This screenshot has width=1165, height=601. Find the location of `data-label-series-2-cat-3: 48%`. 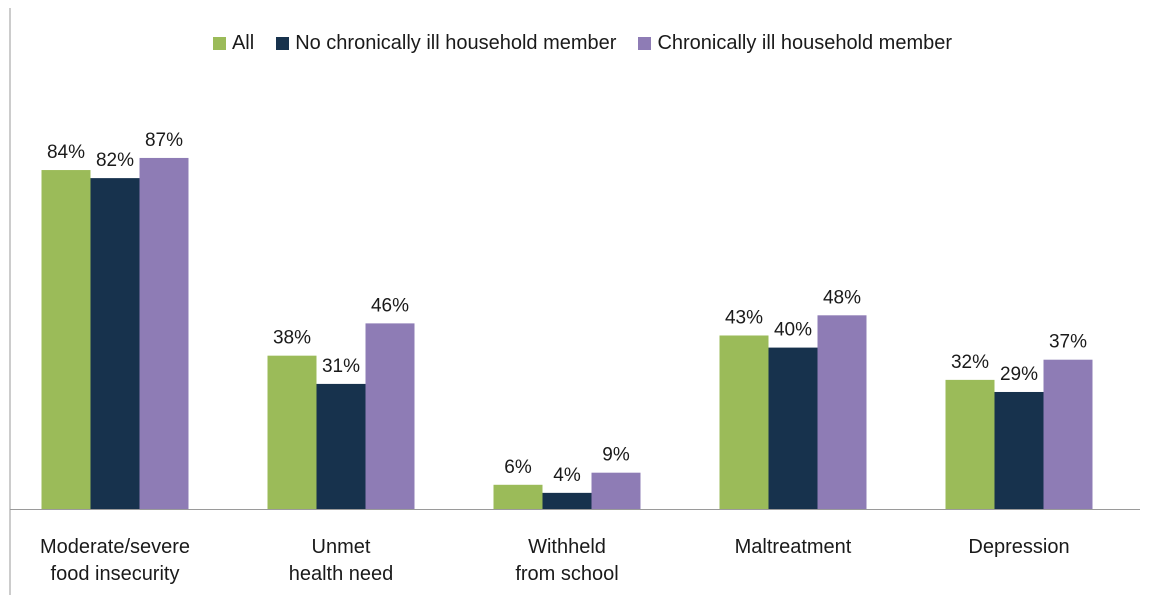

data-label-series-2-cat-3: 48% is located at coordinates (842, 297).